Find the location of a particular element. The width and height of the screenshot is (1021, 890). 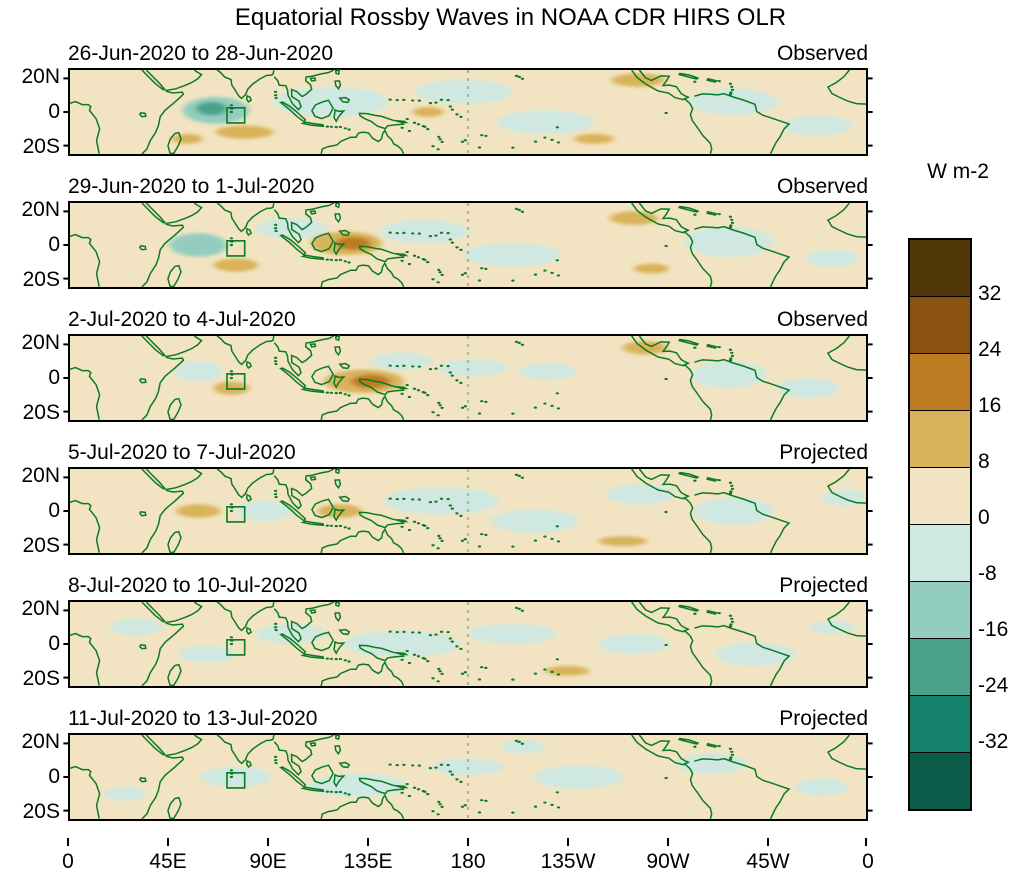

panel-date-range: 11-Jul-2020 to 13-Jul-2020 is located at coordinates (193, 718).